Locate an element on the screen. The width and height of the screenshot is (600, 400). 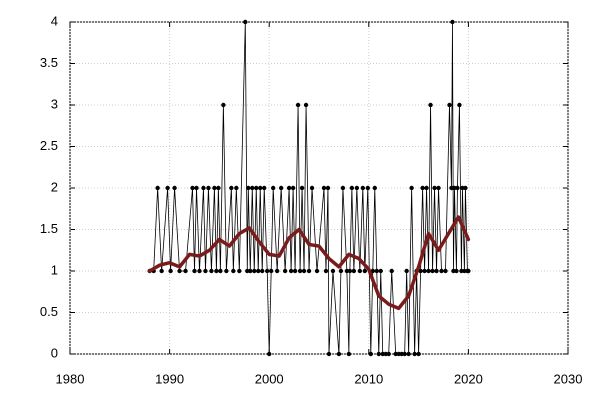
x-tick-label: 2010 is located at coordinates (368, 378).